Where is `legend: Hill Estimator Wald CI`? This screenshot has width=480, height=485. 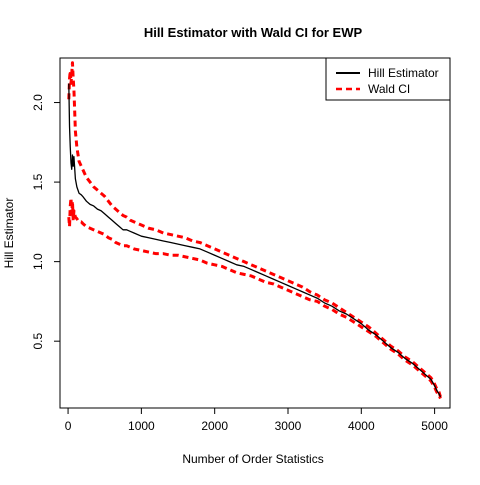 legend: Hill Estimator Wald CI is located at coordinates (388, 79).